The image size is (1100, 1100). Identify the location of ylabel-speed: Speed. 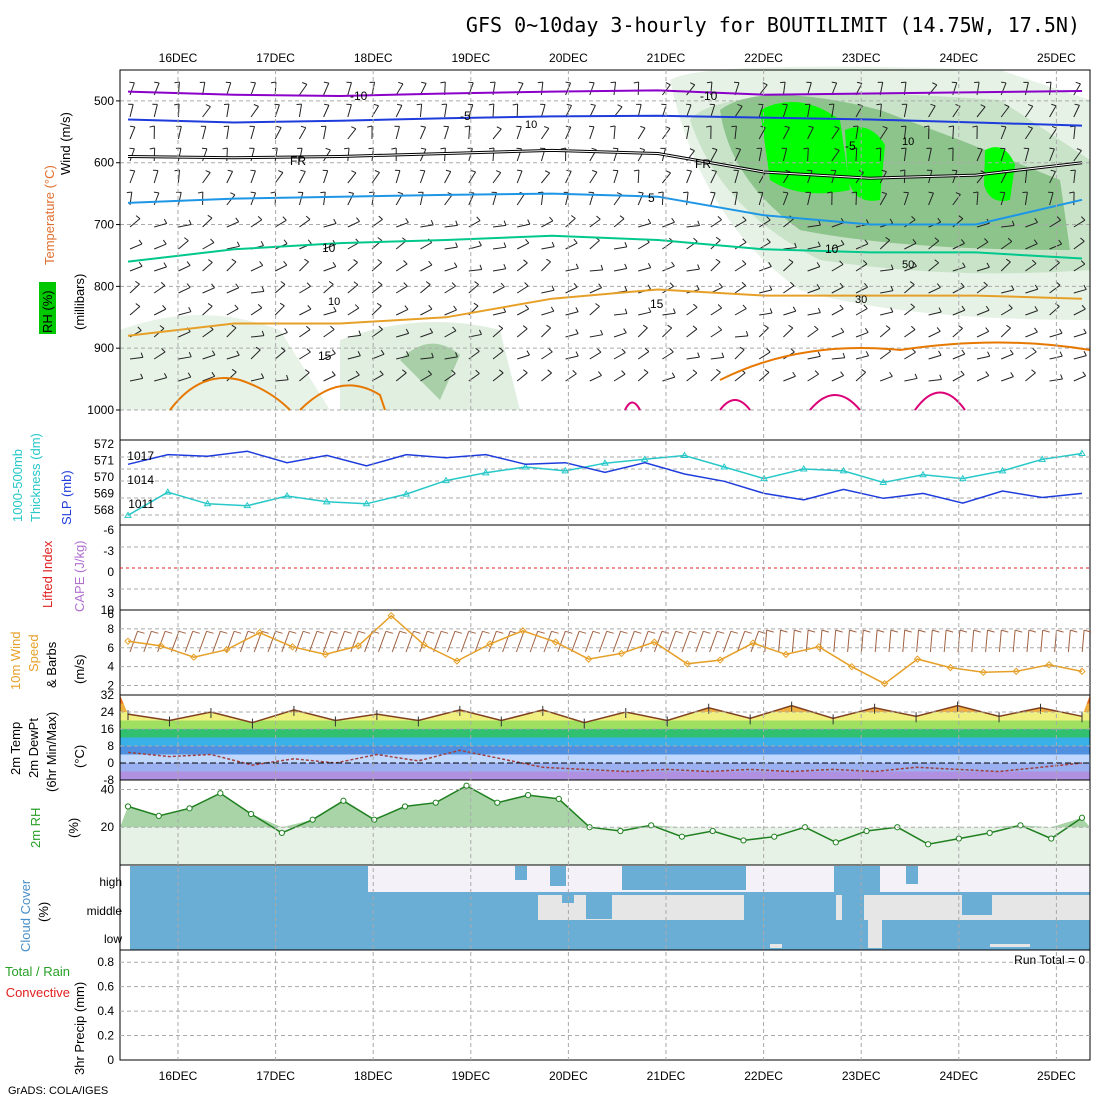
(33, 653).